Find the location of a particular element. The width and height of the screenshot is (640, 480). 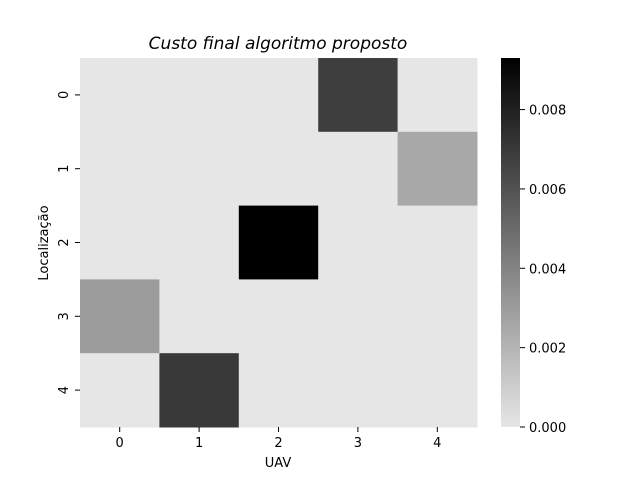

heatmap-cell-r4-c2 is located at coordinates (278, 390).